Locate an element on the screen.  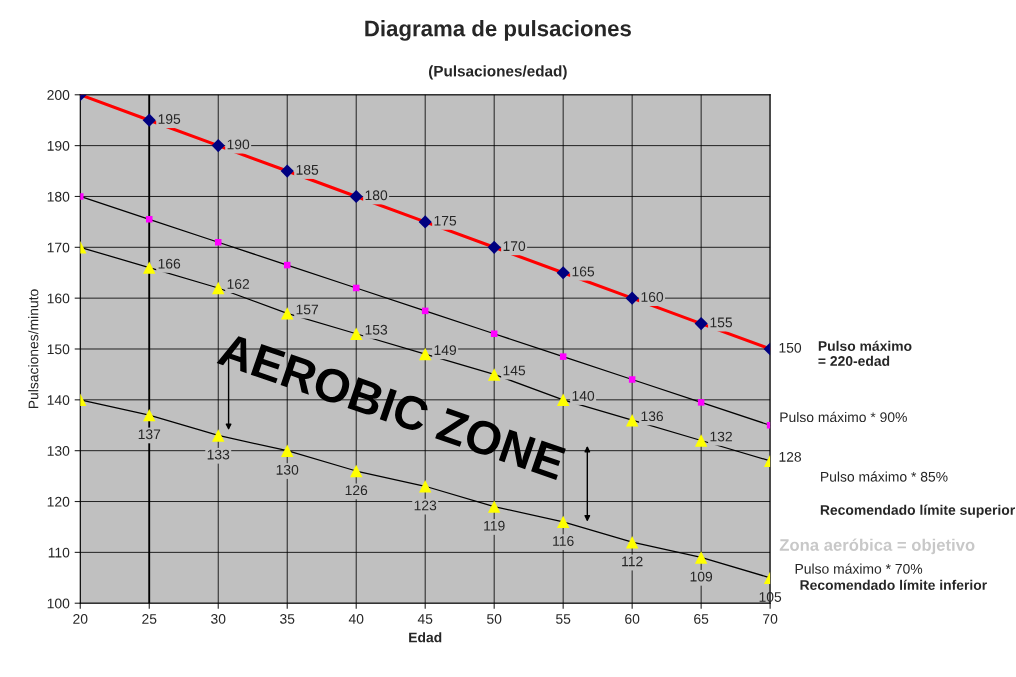
x-tick-label: 20 is located at coordinates (80, 618).